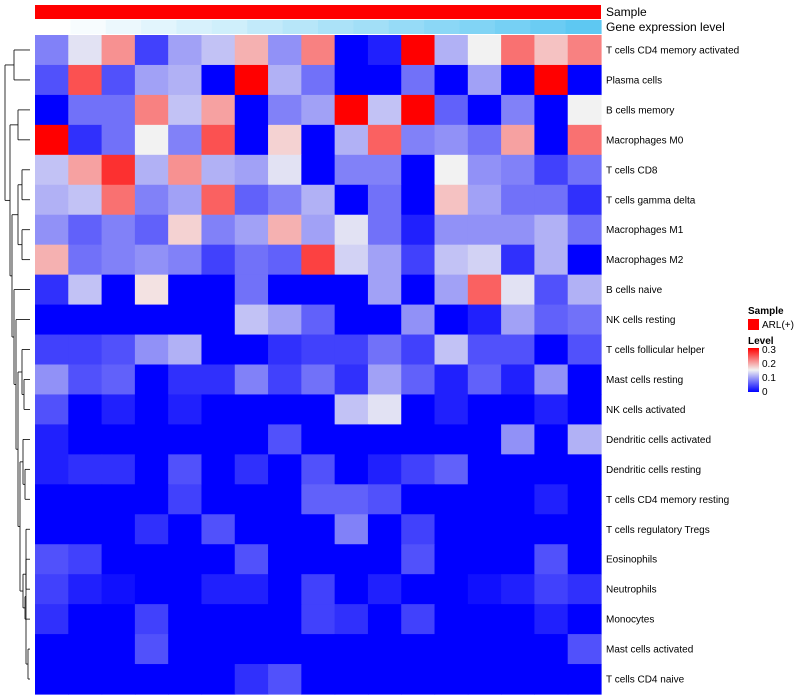 Image resolution: width=800 pixels, height=700 pixels. I want to click on row-label: Monocytes, so click(630, 620).